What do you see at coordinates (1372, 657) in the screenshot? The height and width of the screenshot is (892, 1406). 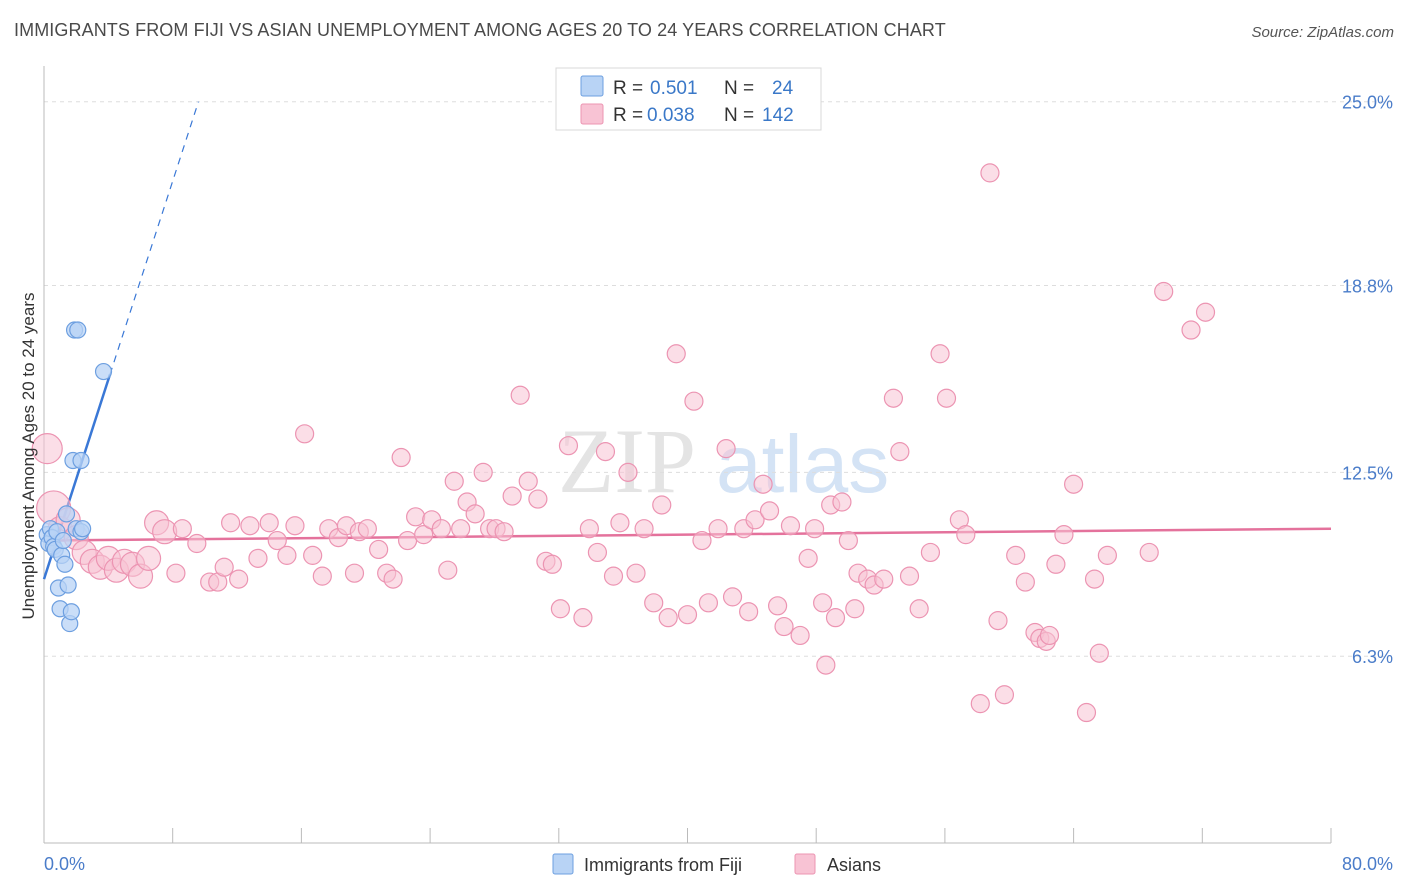 I see `y-tick-label-0: 6.3%` at bounding box center [1372, 657].